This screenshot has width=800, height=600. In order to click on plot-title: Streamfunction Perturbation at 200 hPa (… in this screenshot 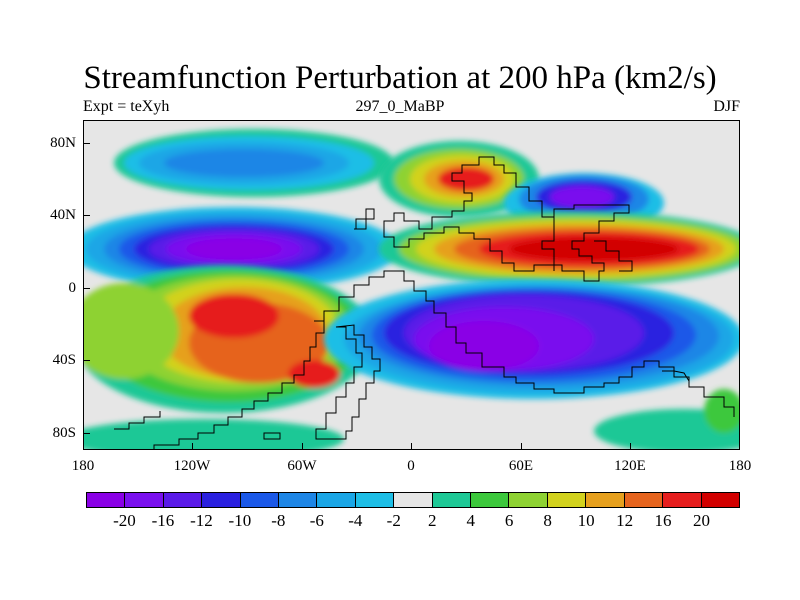, I will do `click(400, 78)`.